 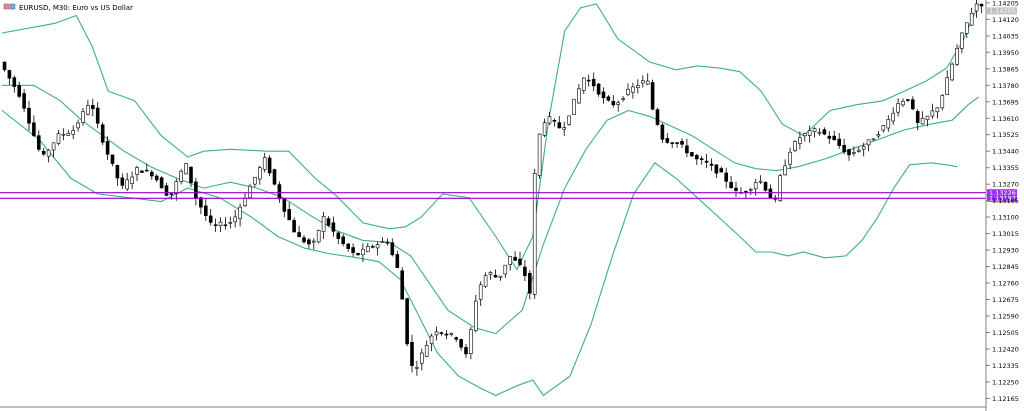 I want to click on current-price-label: 1.14205, so click(x=1002, y=11).